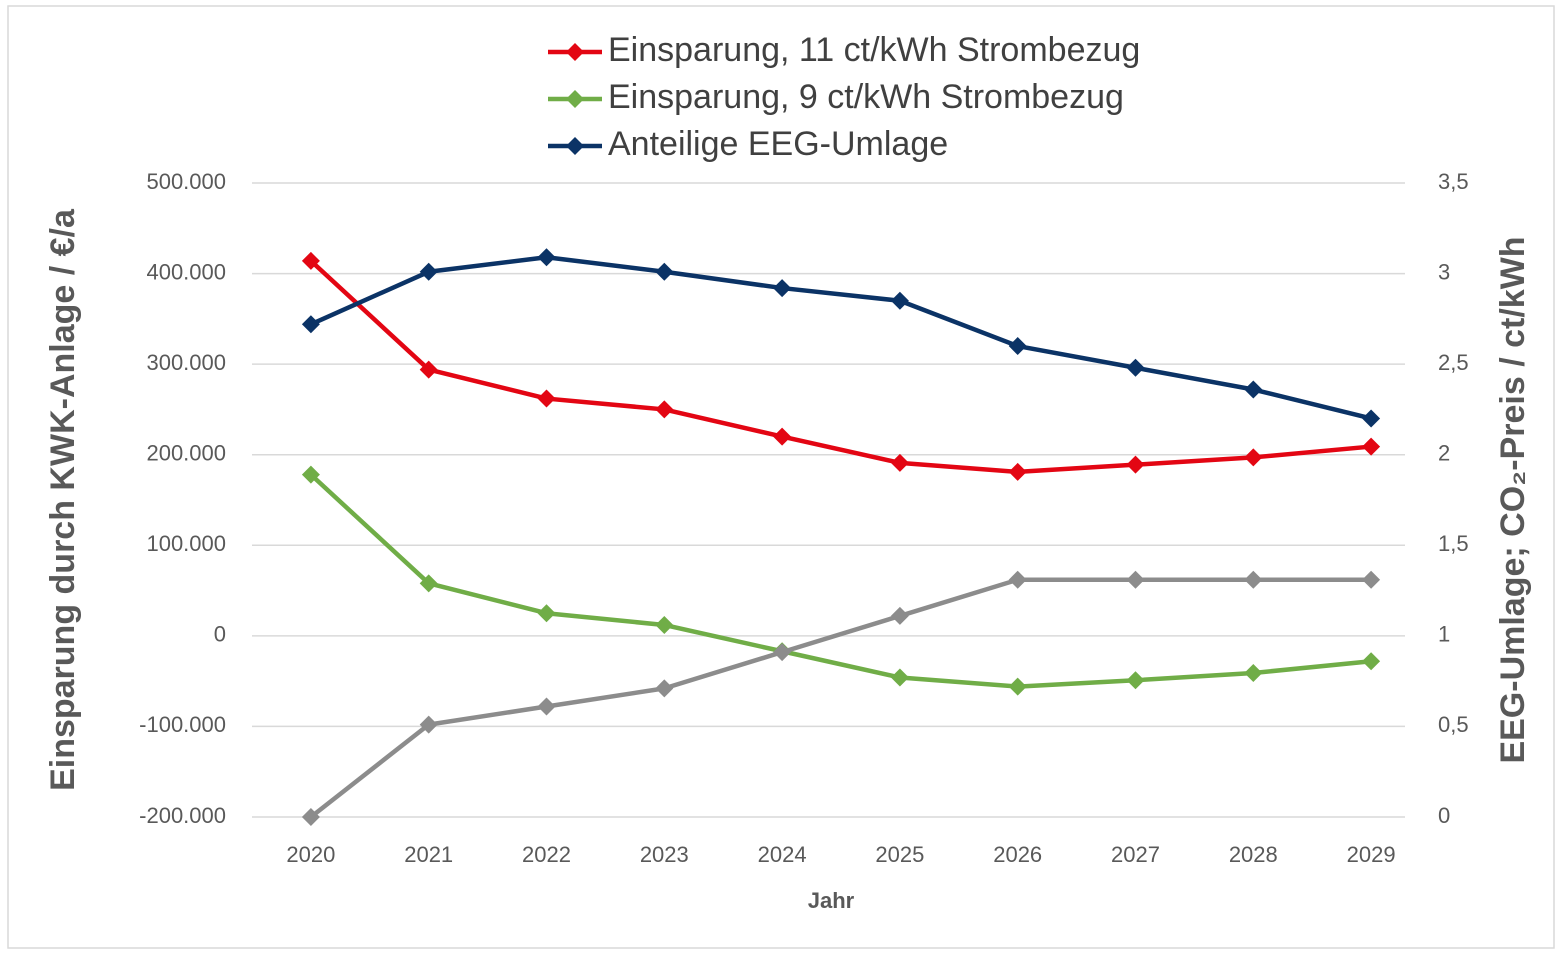 The width and height of the screenshot is (1559, 953). What do you see at coordinates (664, 854) in the screenshot?
I see `x-tick-label: 2023` at bounding box center [664, 854].